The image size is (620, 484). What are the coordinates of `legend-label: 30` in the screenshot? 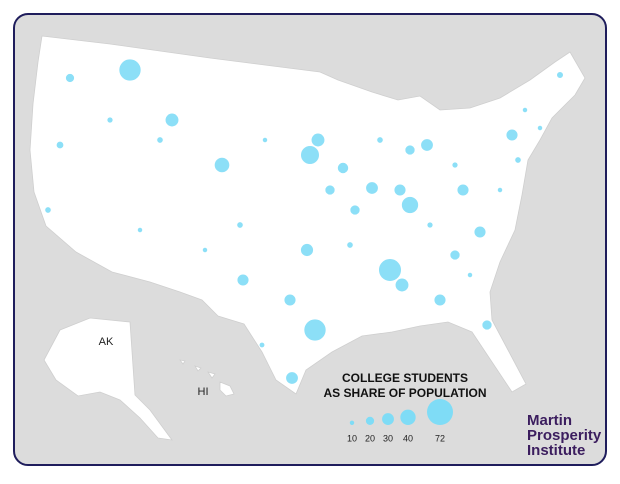 It's located at (388, 438).